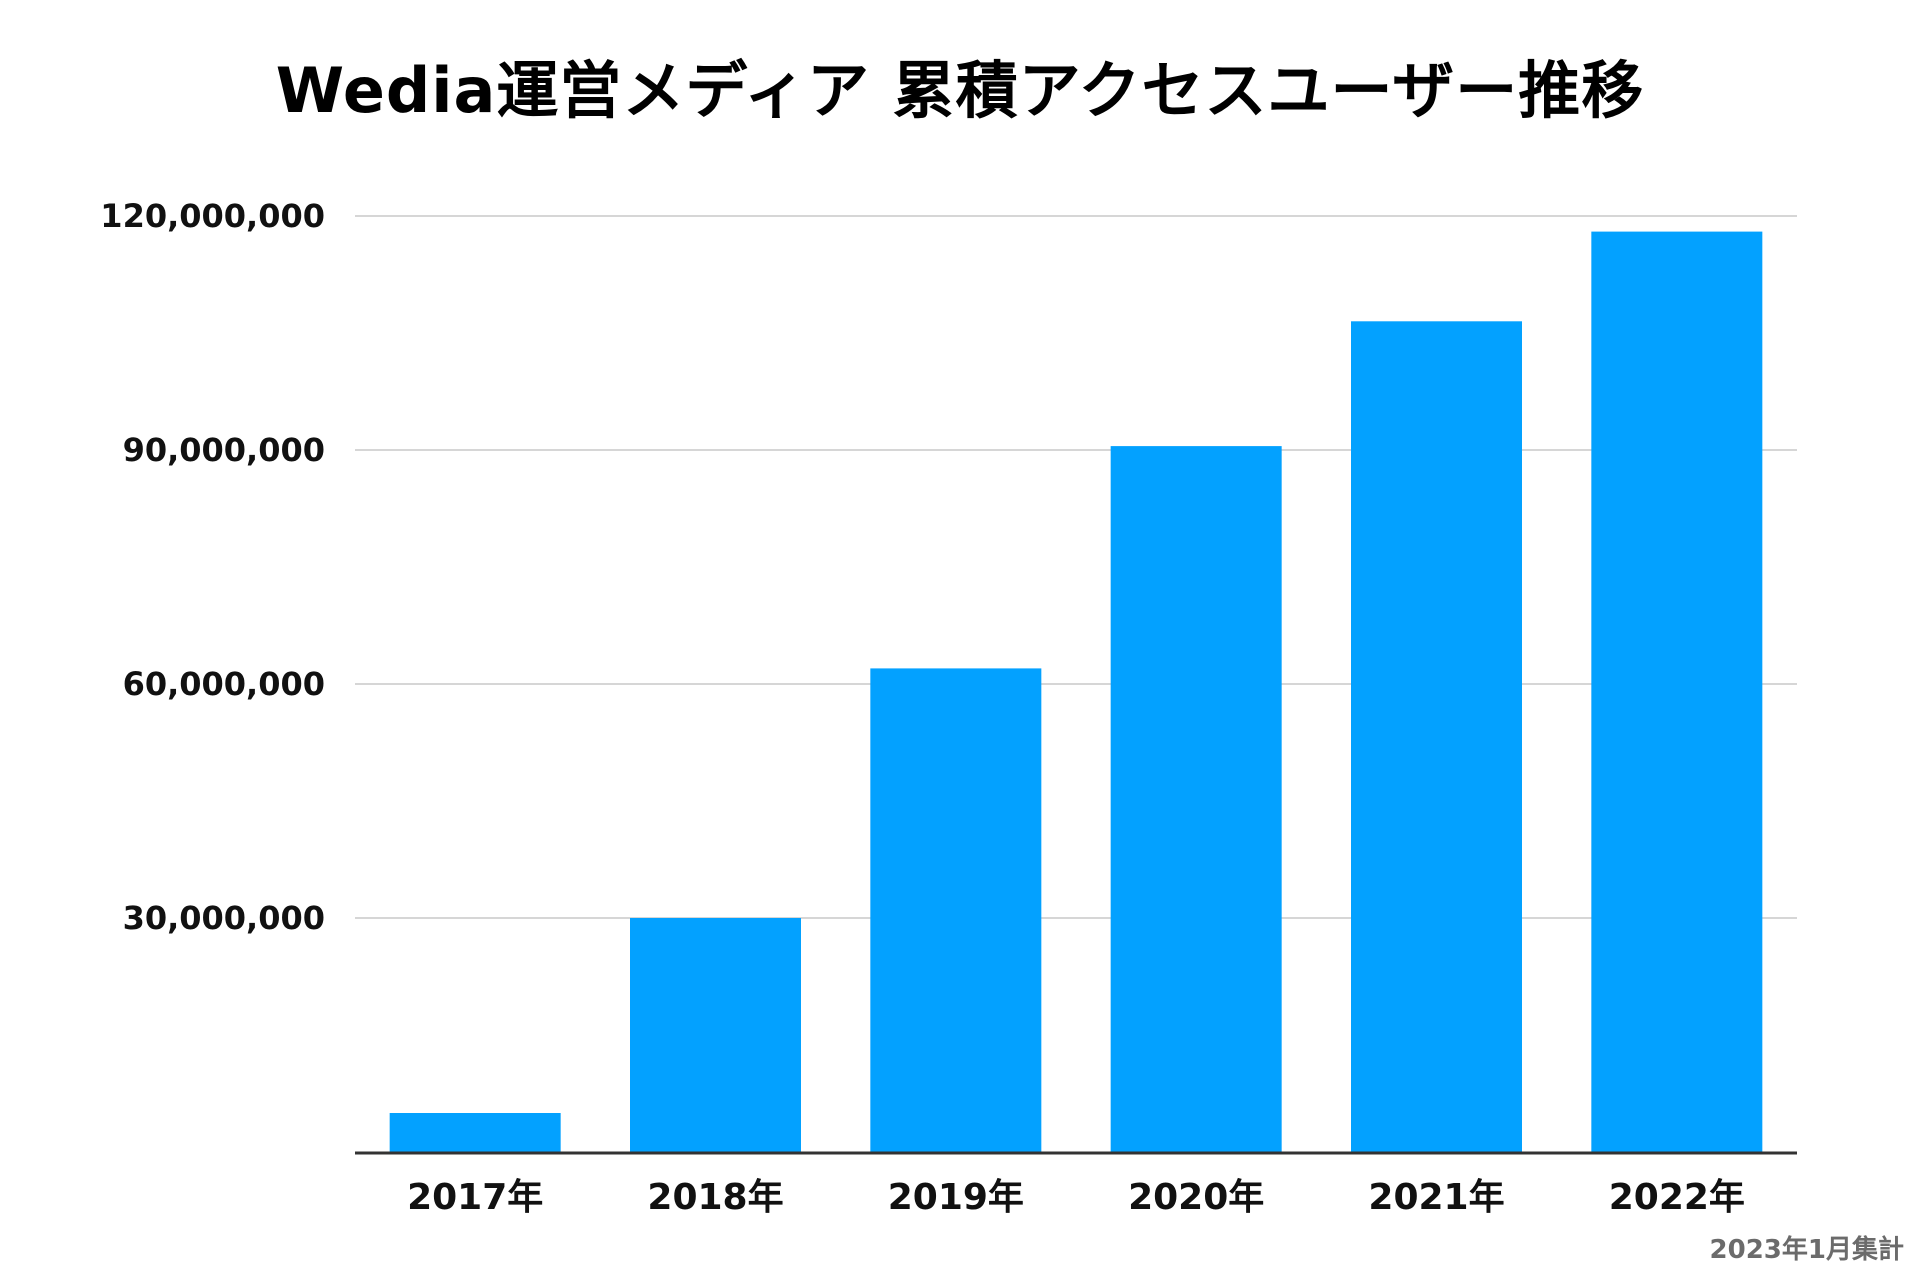 This screenshot has width=1920, height=1280. Describe the element at coordinates (1677, 692) in the screenshot. I see `bar-2022年` at that location.